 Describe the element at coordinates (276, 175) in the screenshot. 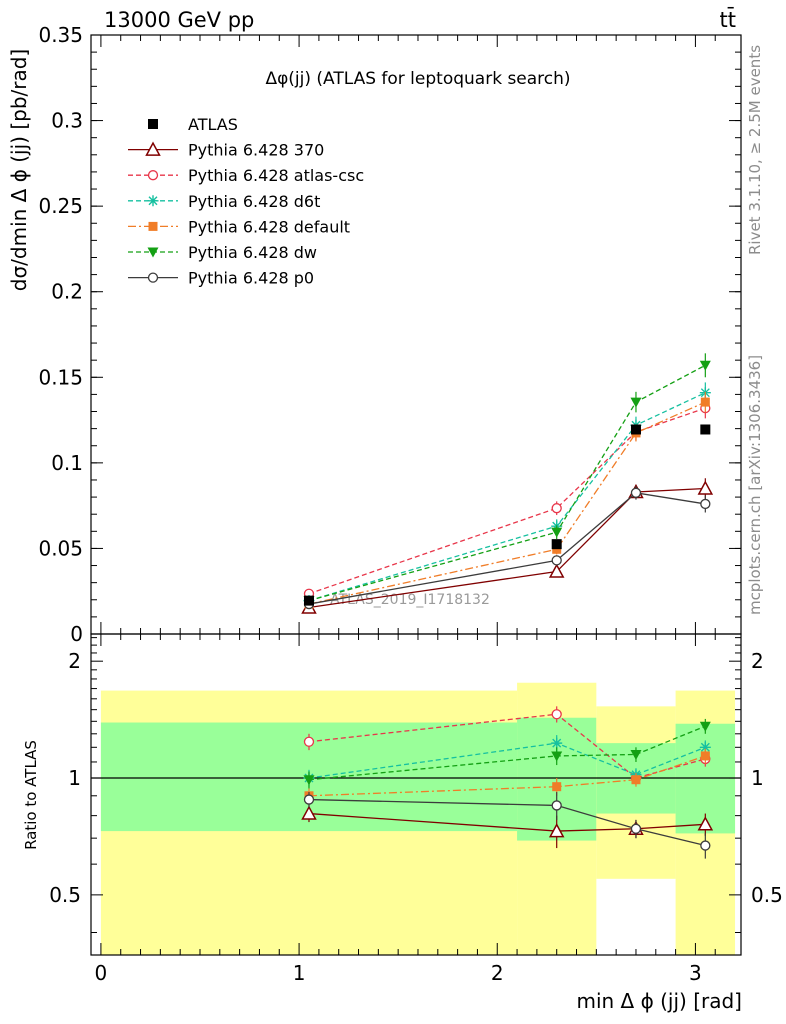

I see `legend-label: Pythia 6.428 atlas-csc` at that location.